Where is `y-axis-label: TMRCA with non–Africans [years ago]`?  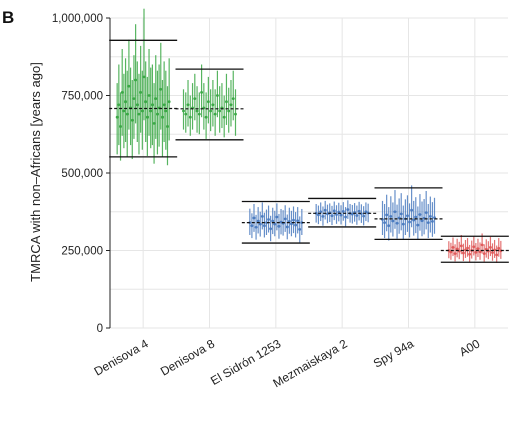
y-axis-label: TMRCA with non–Africans [years ago] is located at coordinates (35, 172).